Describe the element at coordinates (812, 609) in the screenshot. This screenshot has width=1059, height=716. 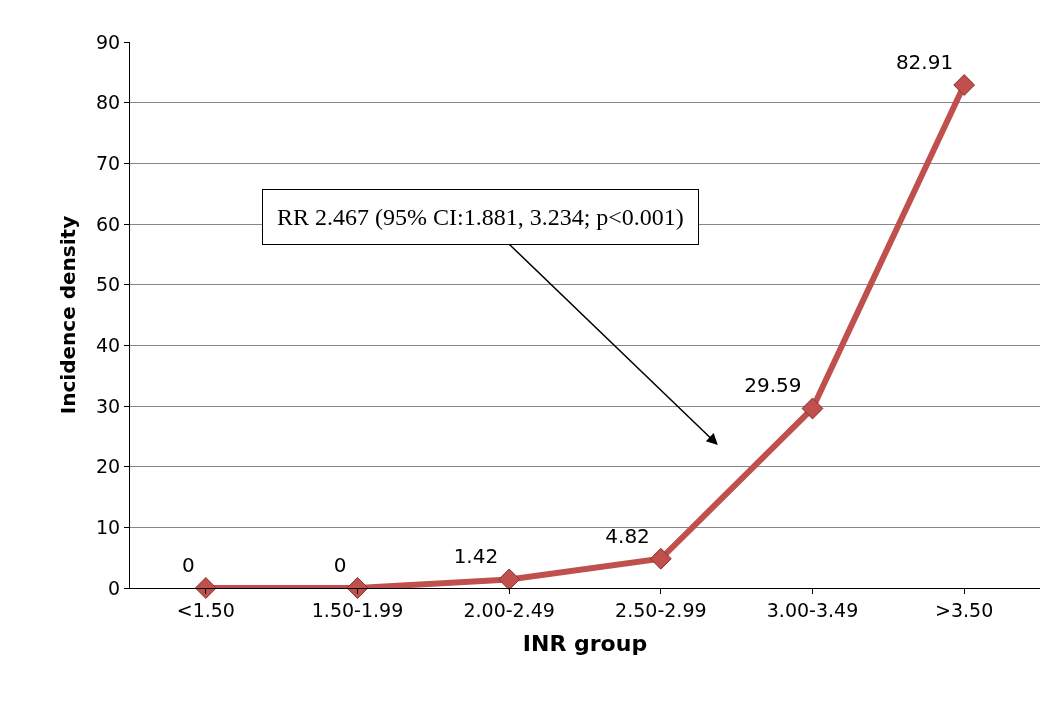
I see `x-tick-label: 3.00-3.49` at that location.